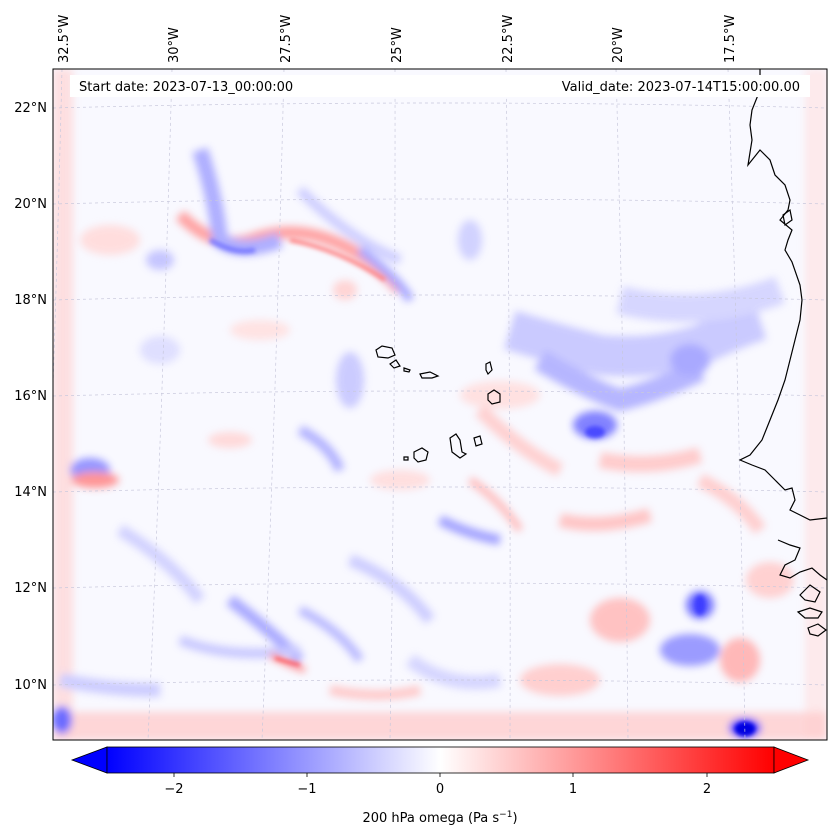 The image size is (837, 839). What do you see at coordinates (186, 87) in the screenshot?
I see `start-date-label: Start date: 2023-07-13_00:00:00` at bounding box center [186, 87].